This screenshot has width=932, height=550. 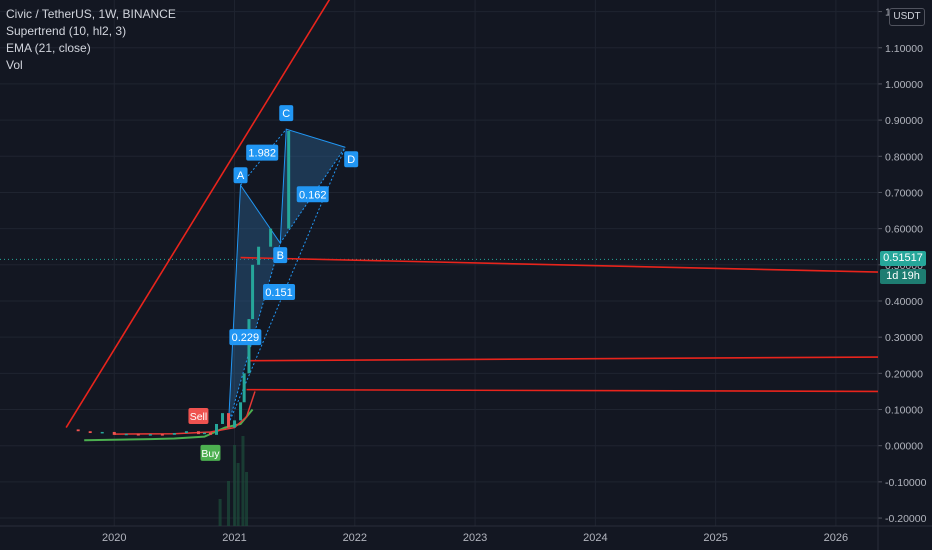 I want to click on pattern-point-a, so click(x=240, y=175).